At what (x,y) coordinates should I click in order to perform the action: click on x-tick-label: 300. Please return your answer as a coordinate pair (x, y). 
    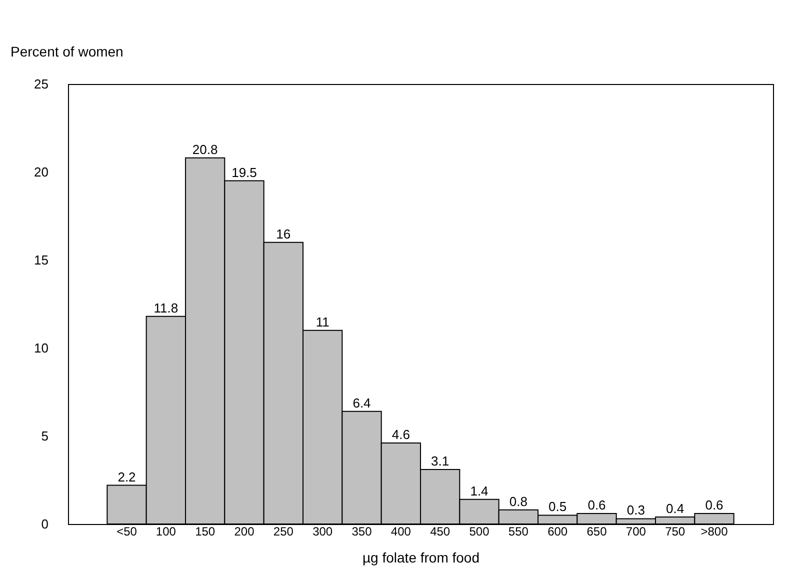
    Looking at the image, I should click on (322, 531).